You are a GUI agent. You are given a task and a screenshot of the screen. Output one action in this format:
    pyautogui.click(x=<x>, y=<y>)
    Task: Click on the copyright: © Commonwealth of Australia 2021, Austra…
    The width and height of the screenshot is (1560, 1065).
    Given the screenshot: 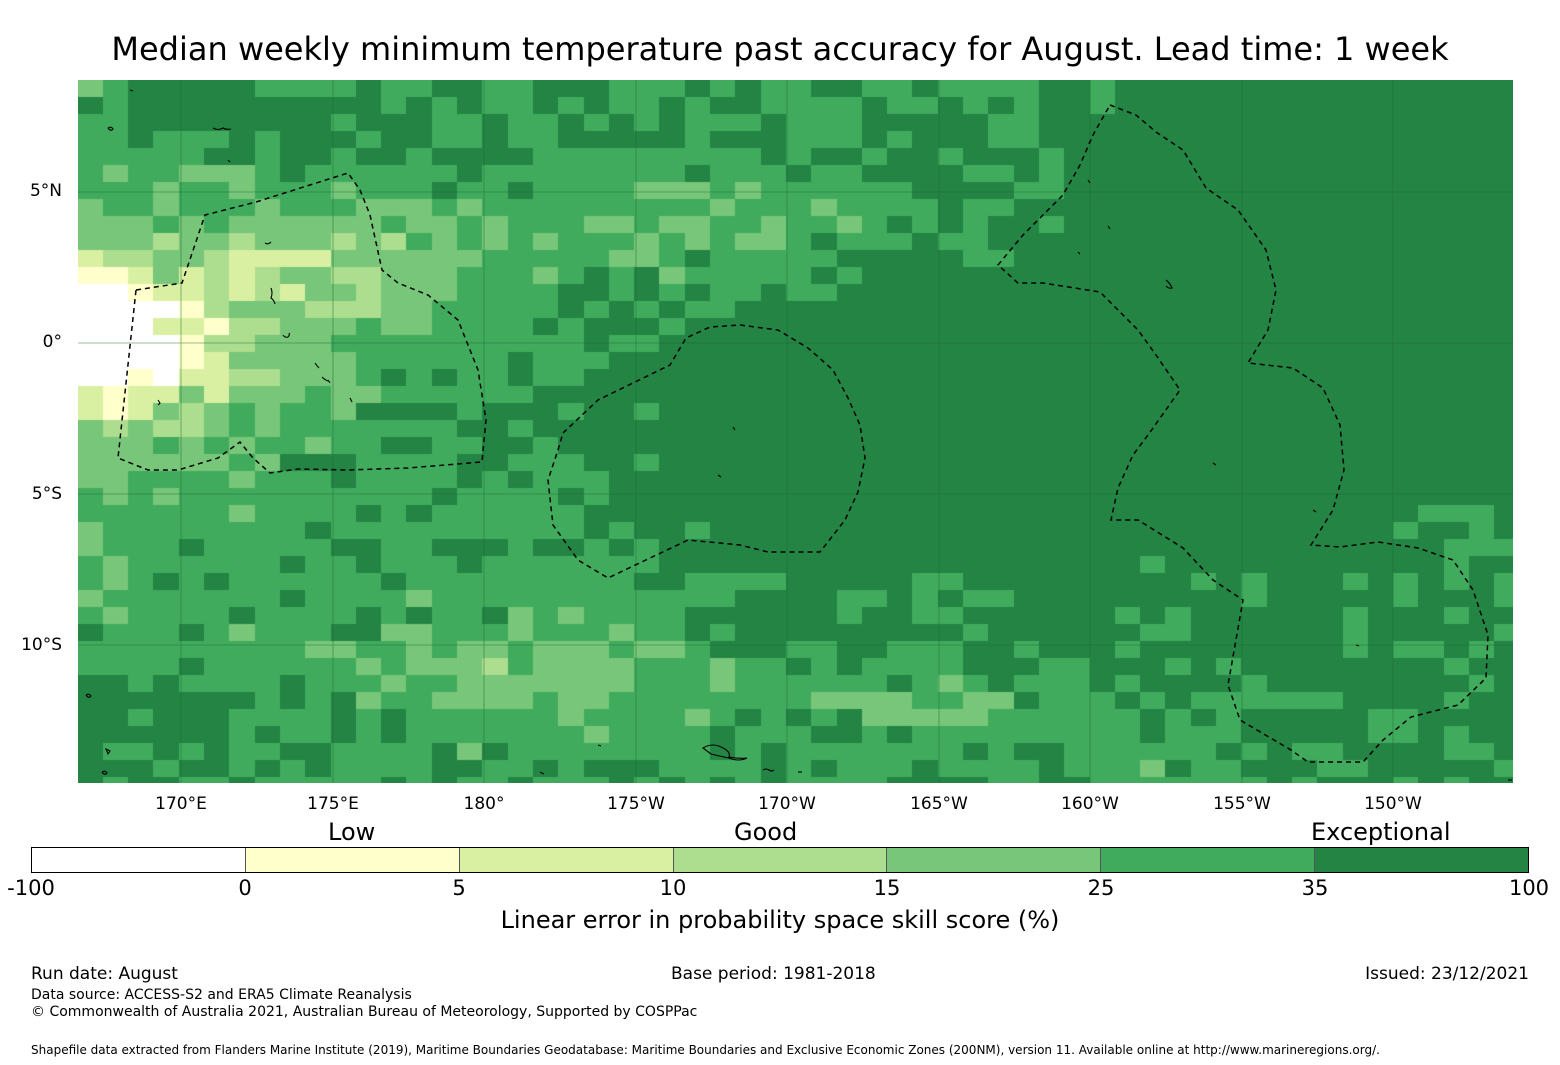 What is the action you would take?
    pyautogui.click(x=364, y=1012)
    